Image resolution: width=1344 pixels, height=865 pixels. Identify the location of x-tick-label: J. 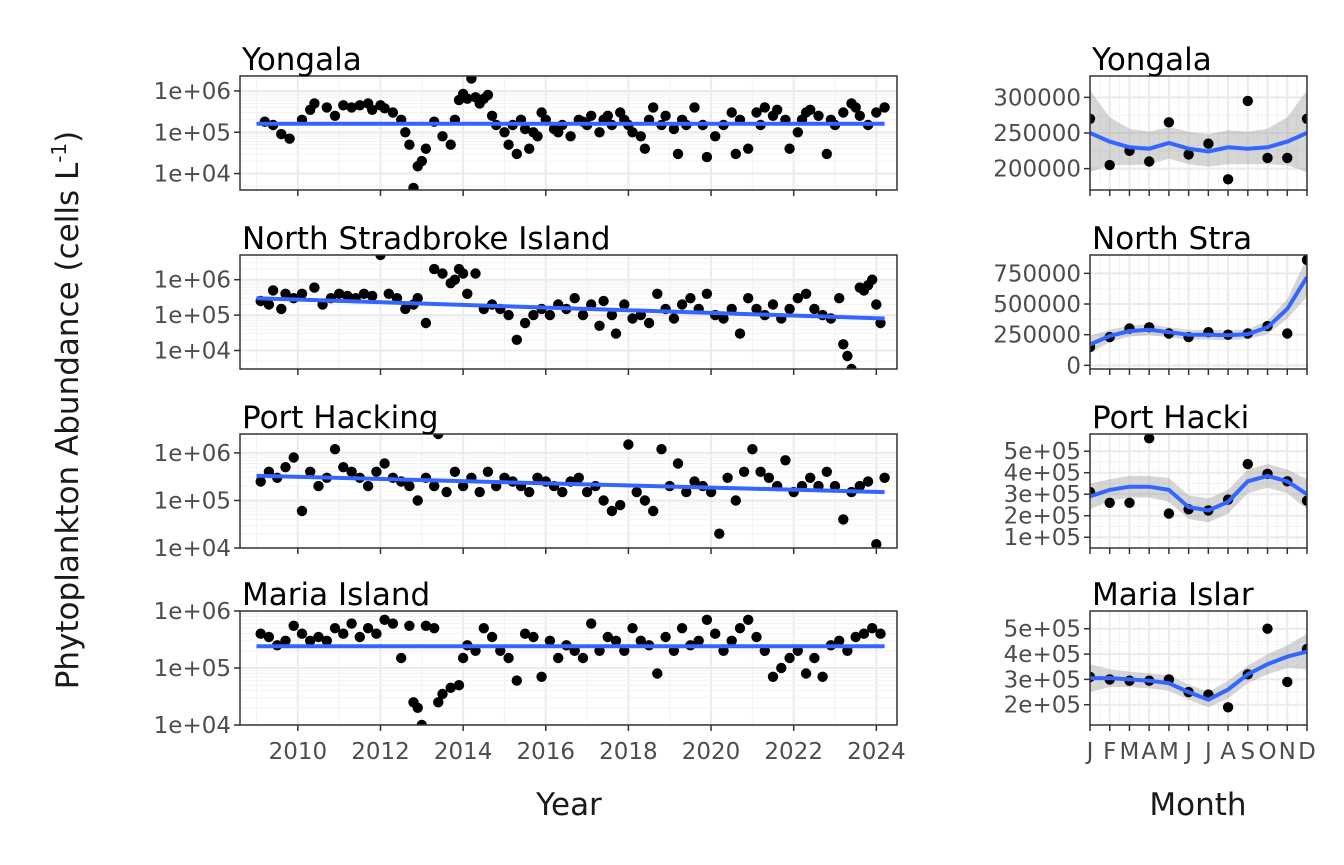
(1207, 752).